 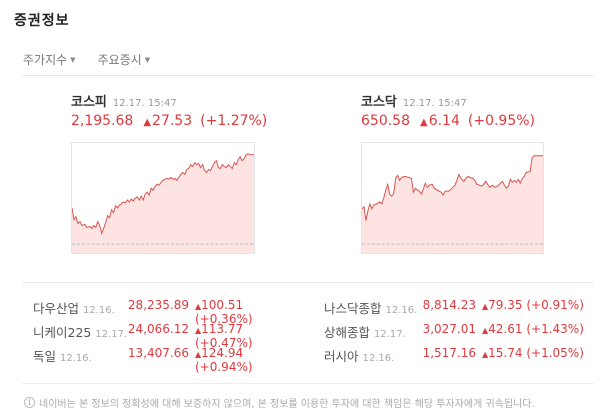 I want to click on market-price: 13,407.66, so click(x=158, y=353).